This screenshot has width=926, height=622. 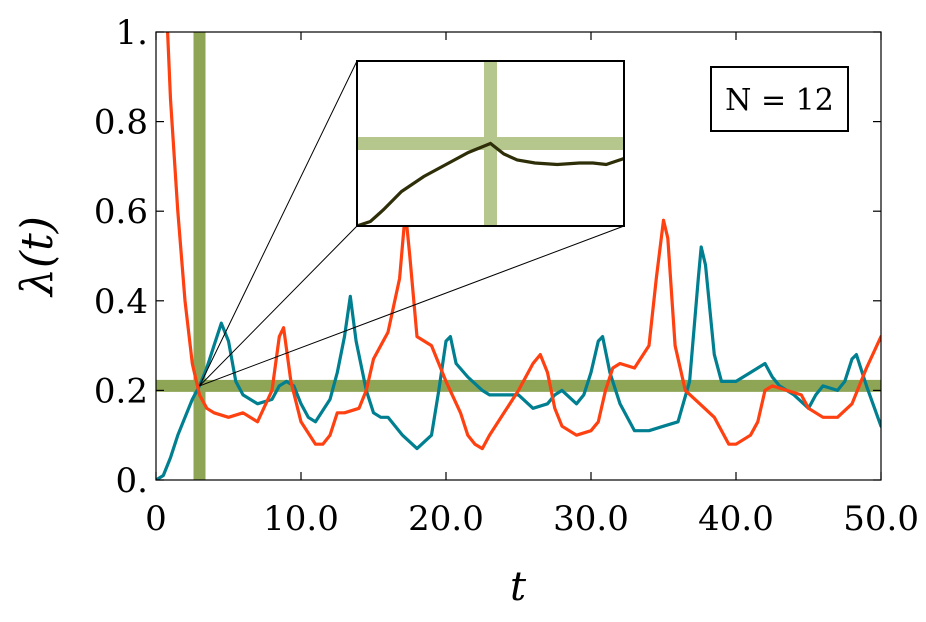 I want to click on y-tick-label: 1., so click(x=132, y=33).